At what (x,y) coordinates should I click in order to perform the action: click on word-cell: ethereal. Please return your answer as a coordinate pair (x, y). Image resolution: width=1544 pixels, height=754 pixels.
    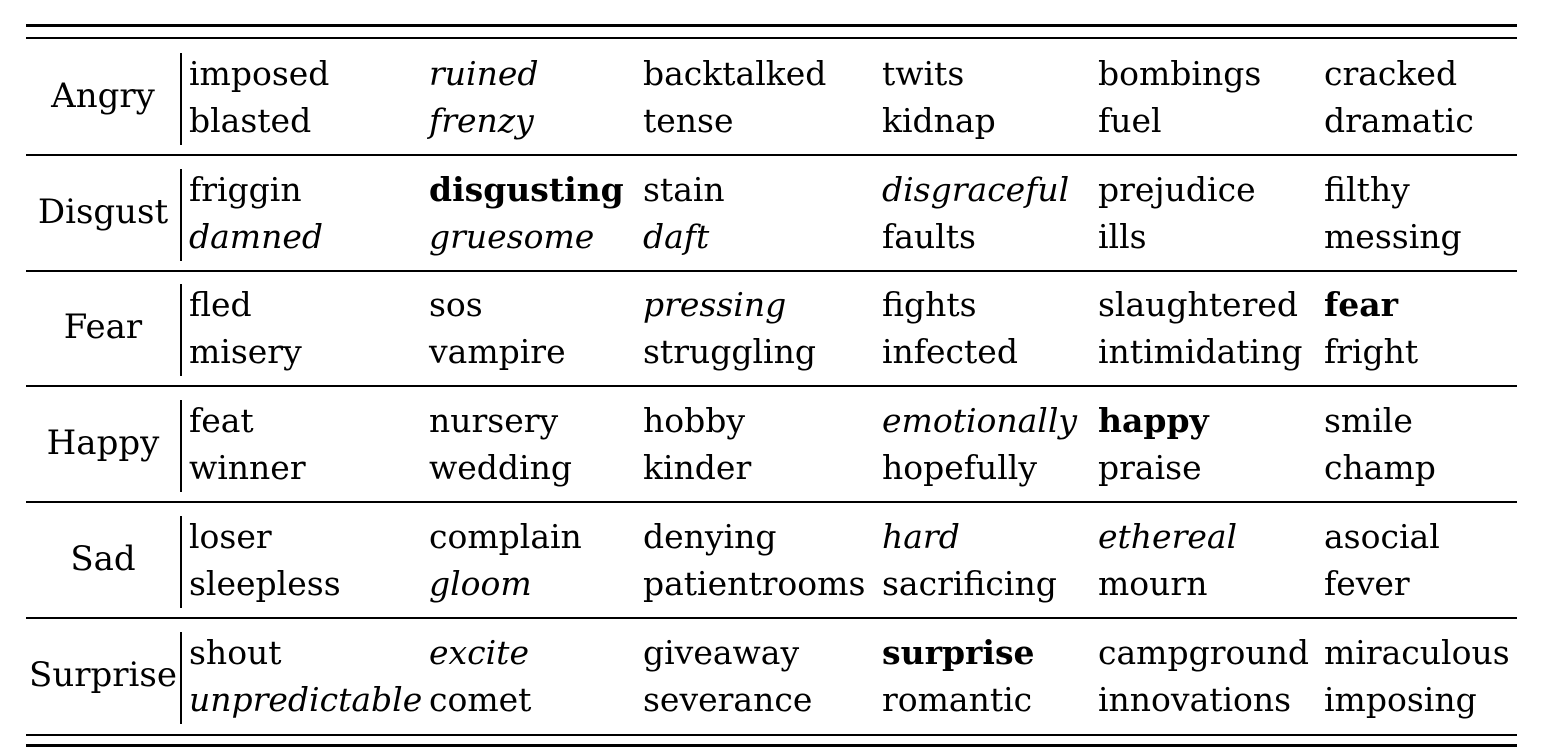
    Looking at the image, I should click on (1168, 536).